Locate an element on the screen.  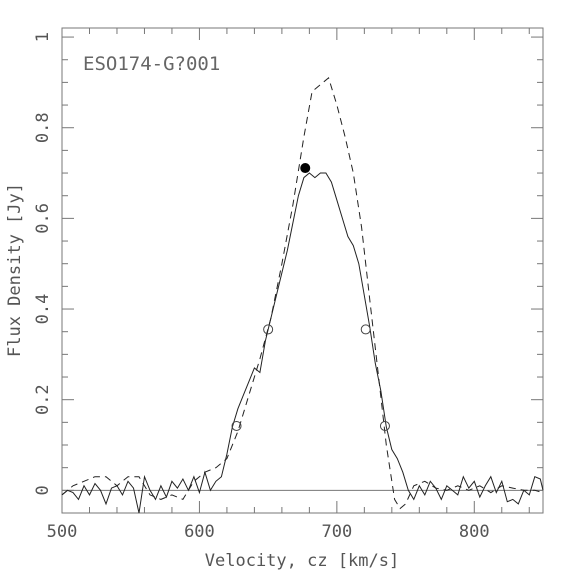
galaxy-label: ESO174-G?001 is located at coordinates (151, 64).